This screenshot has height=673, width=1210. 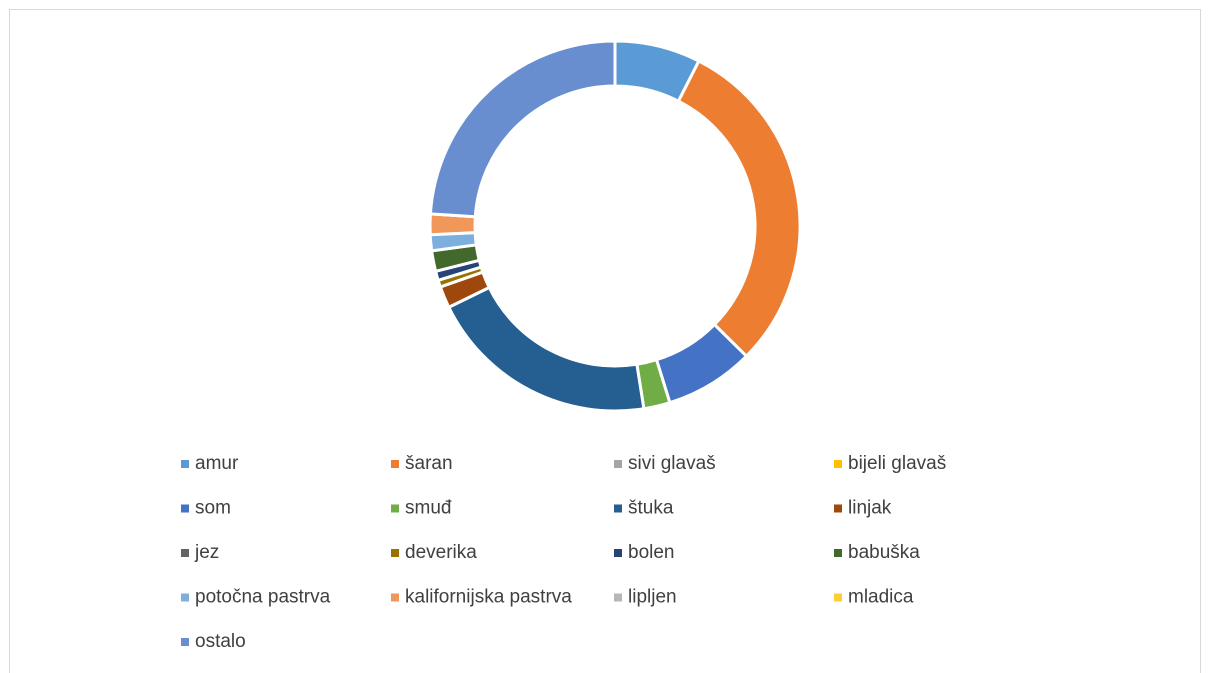 I want to click on legend-label: deverika, so click(x=441, y=552).